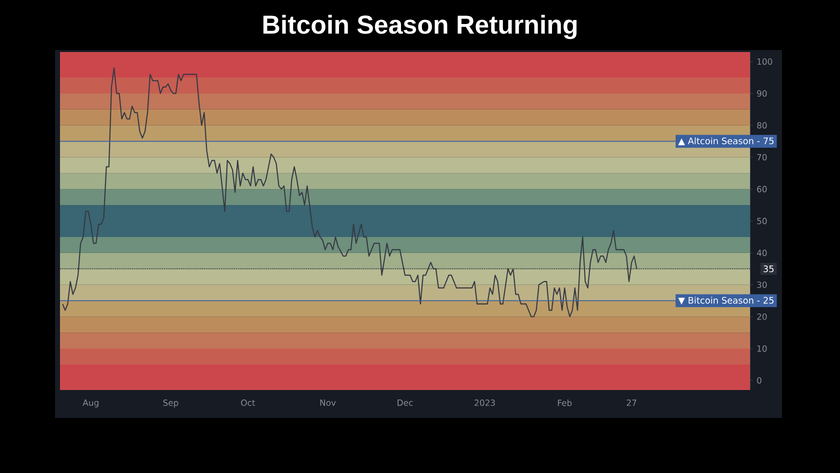 The height and width of the screenshot is (473, 840). Describe the element at coordinates (248, 403) in the screenshot. I see `x-tick-label: Oct` at that location.